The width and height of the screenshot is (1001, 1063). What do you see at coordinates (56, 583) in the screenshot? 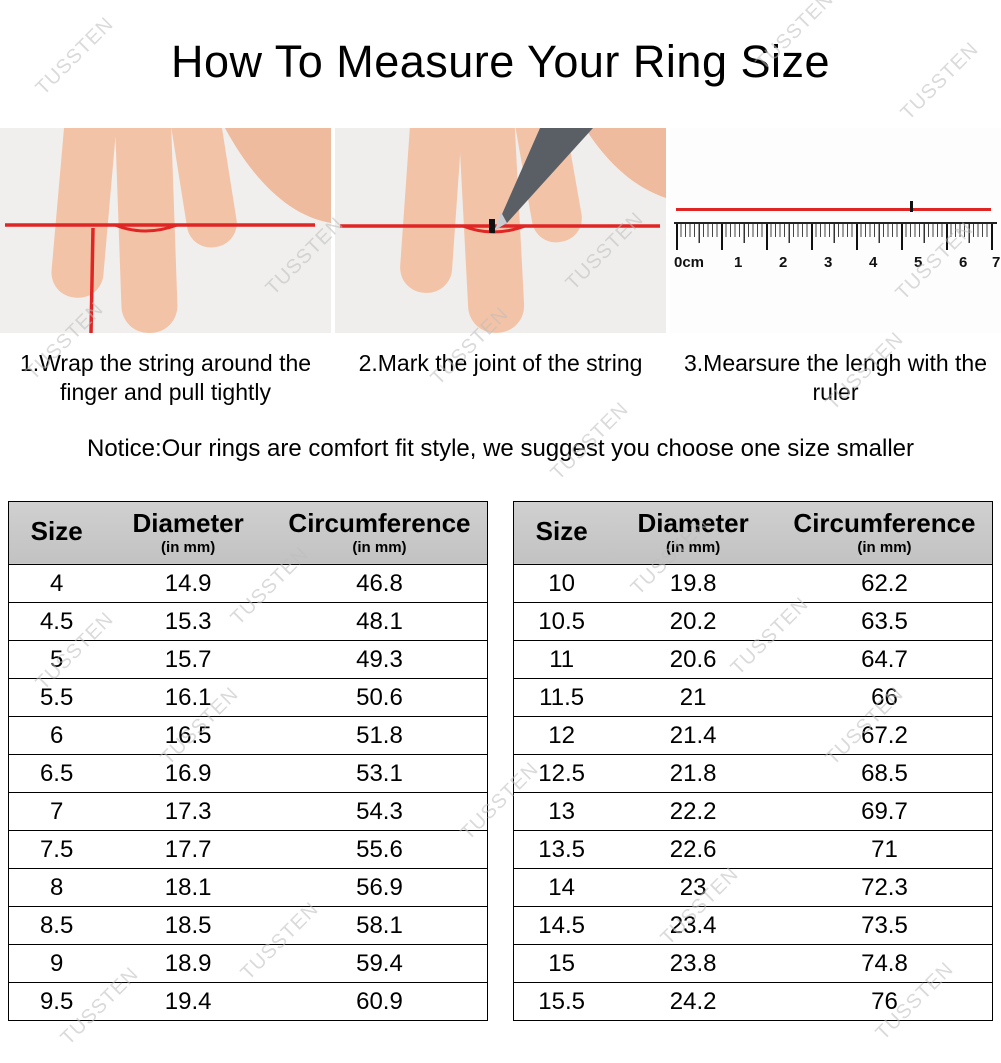
I see `table-cell: 4` at bounding box center [56, 583].